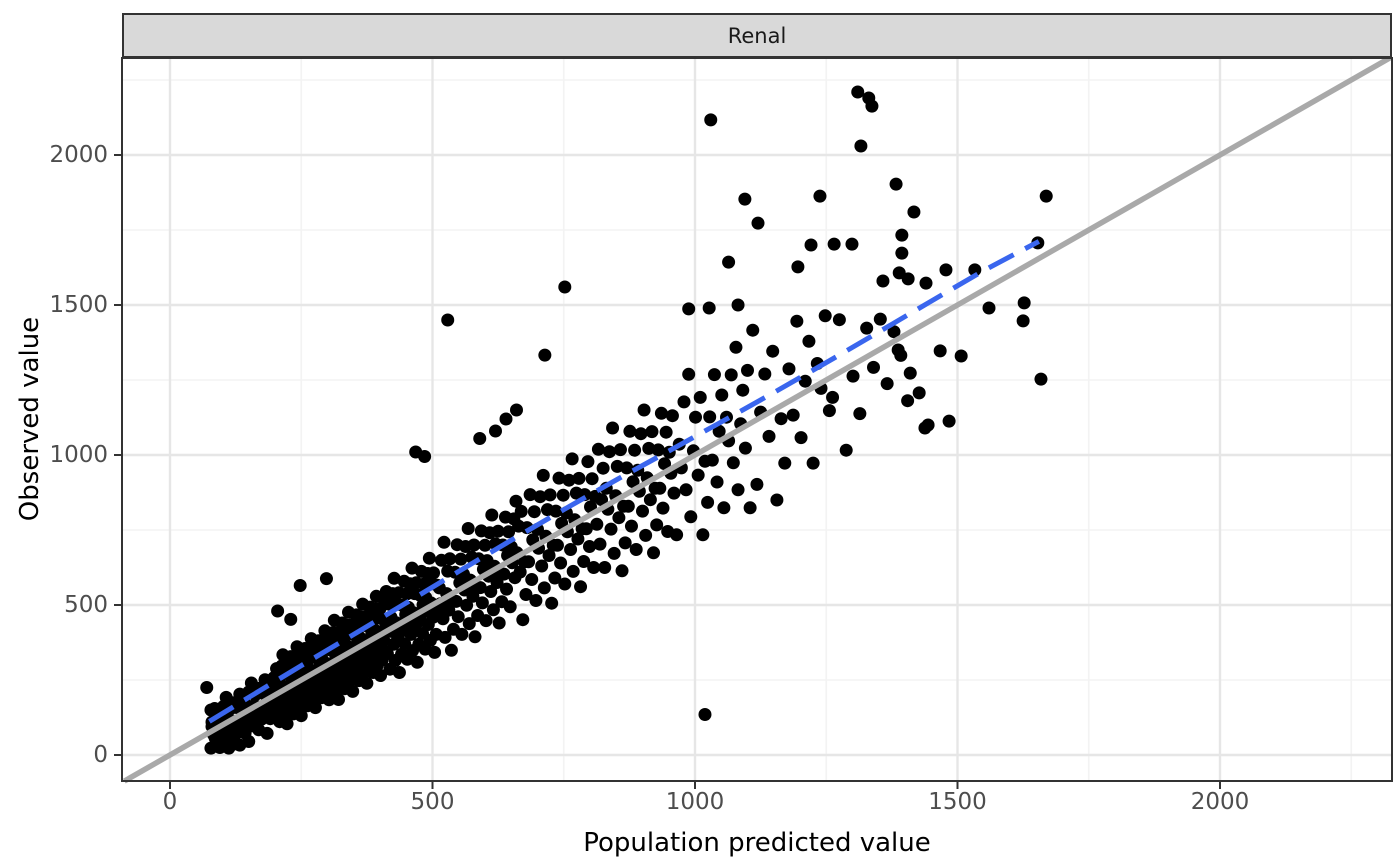 The width and height of the screenshot is (1400, 866). What do you see at coordinates (432, 802) in the screenshot?
I see `x-tick-label: 500` at bounding box center [432, 802].